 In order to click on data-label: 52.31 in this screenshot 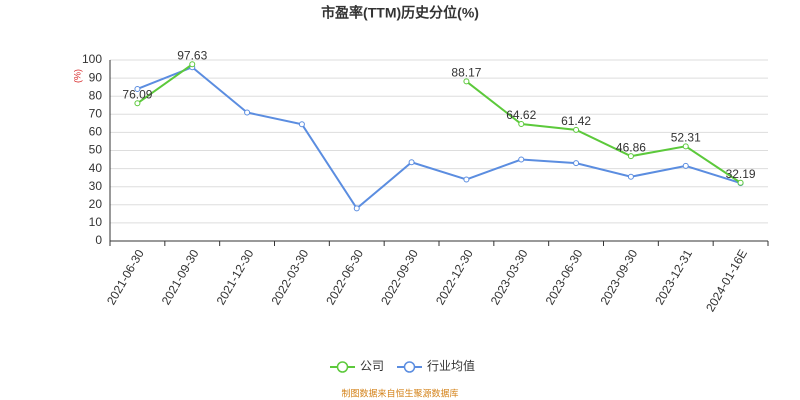, I will do `click(686, 137)`.